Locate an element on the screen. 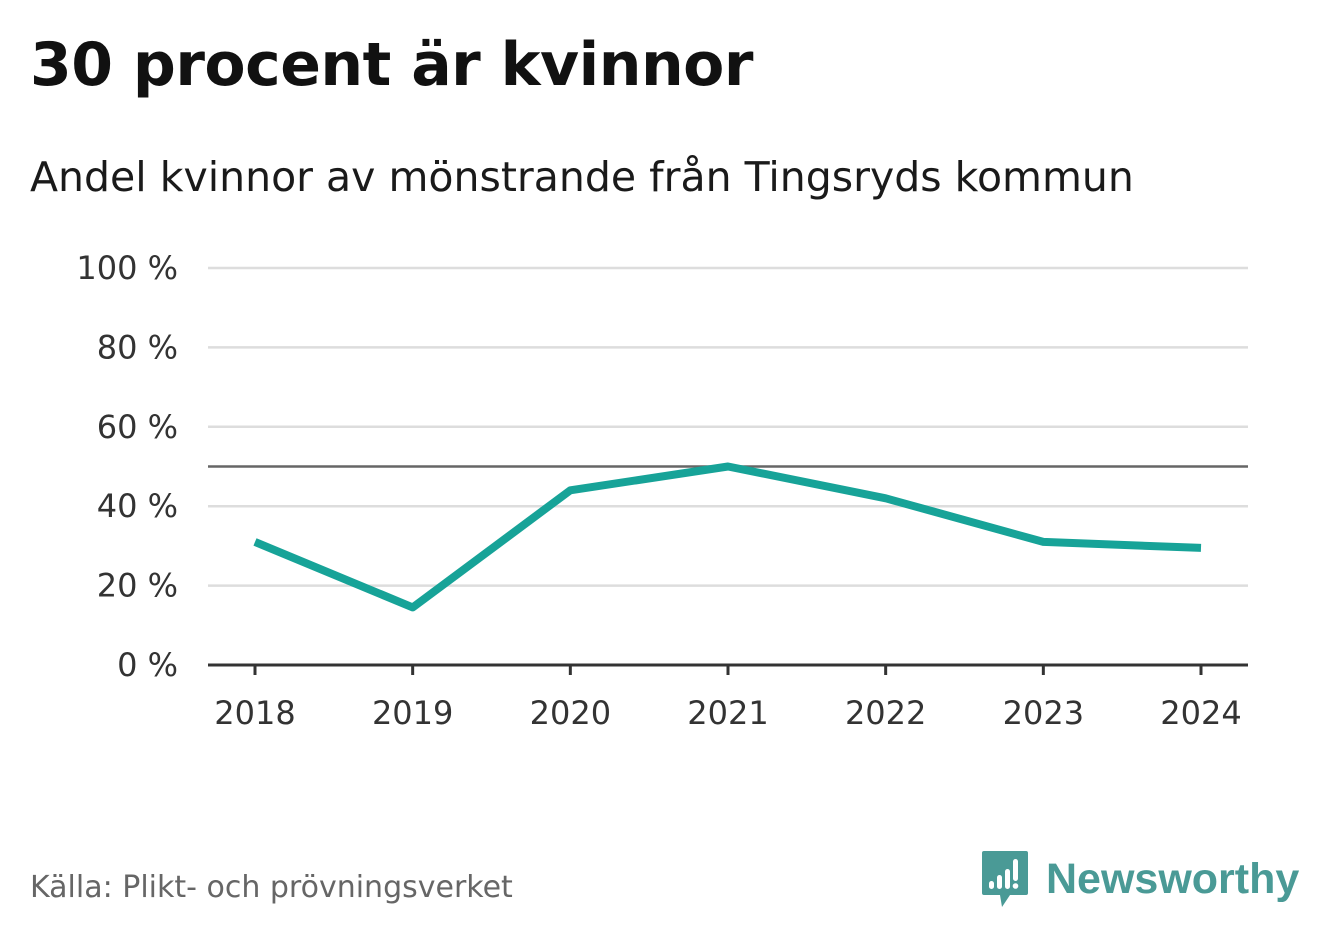 Image resolution: width=1322 pixels, height=939 pixels. y-tick-label: 100 % is located at coordinates (127, 268).